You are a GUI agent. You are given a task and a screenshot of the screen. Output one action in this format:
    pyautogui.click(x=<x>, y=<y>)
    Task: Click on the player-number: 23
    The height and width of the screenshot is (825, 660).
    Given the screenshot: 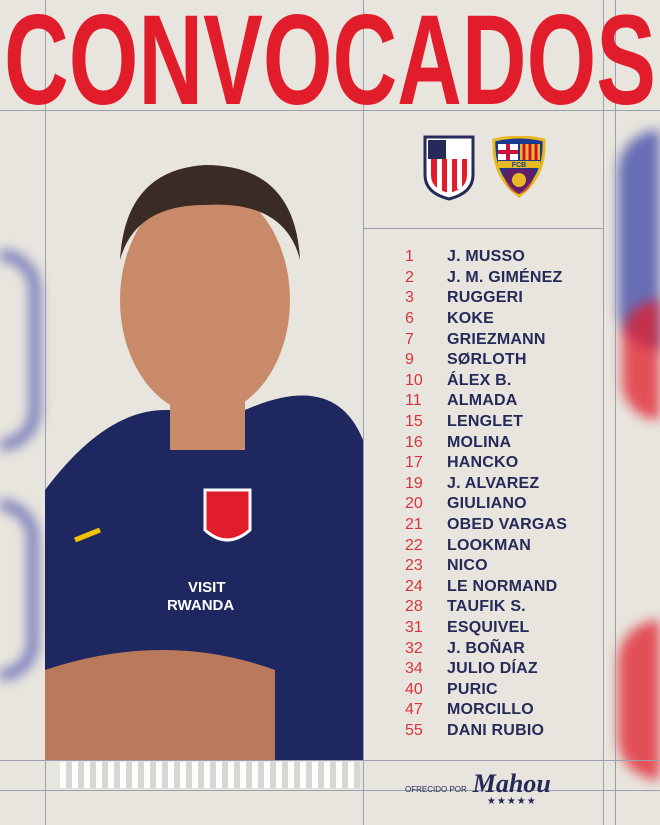 What is the action you would take?
    pyautogui.click(x=414, y=566)
    